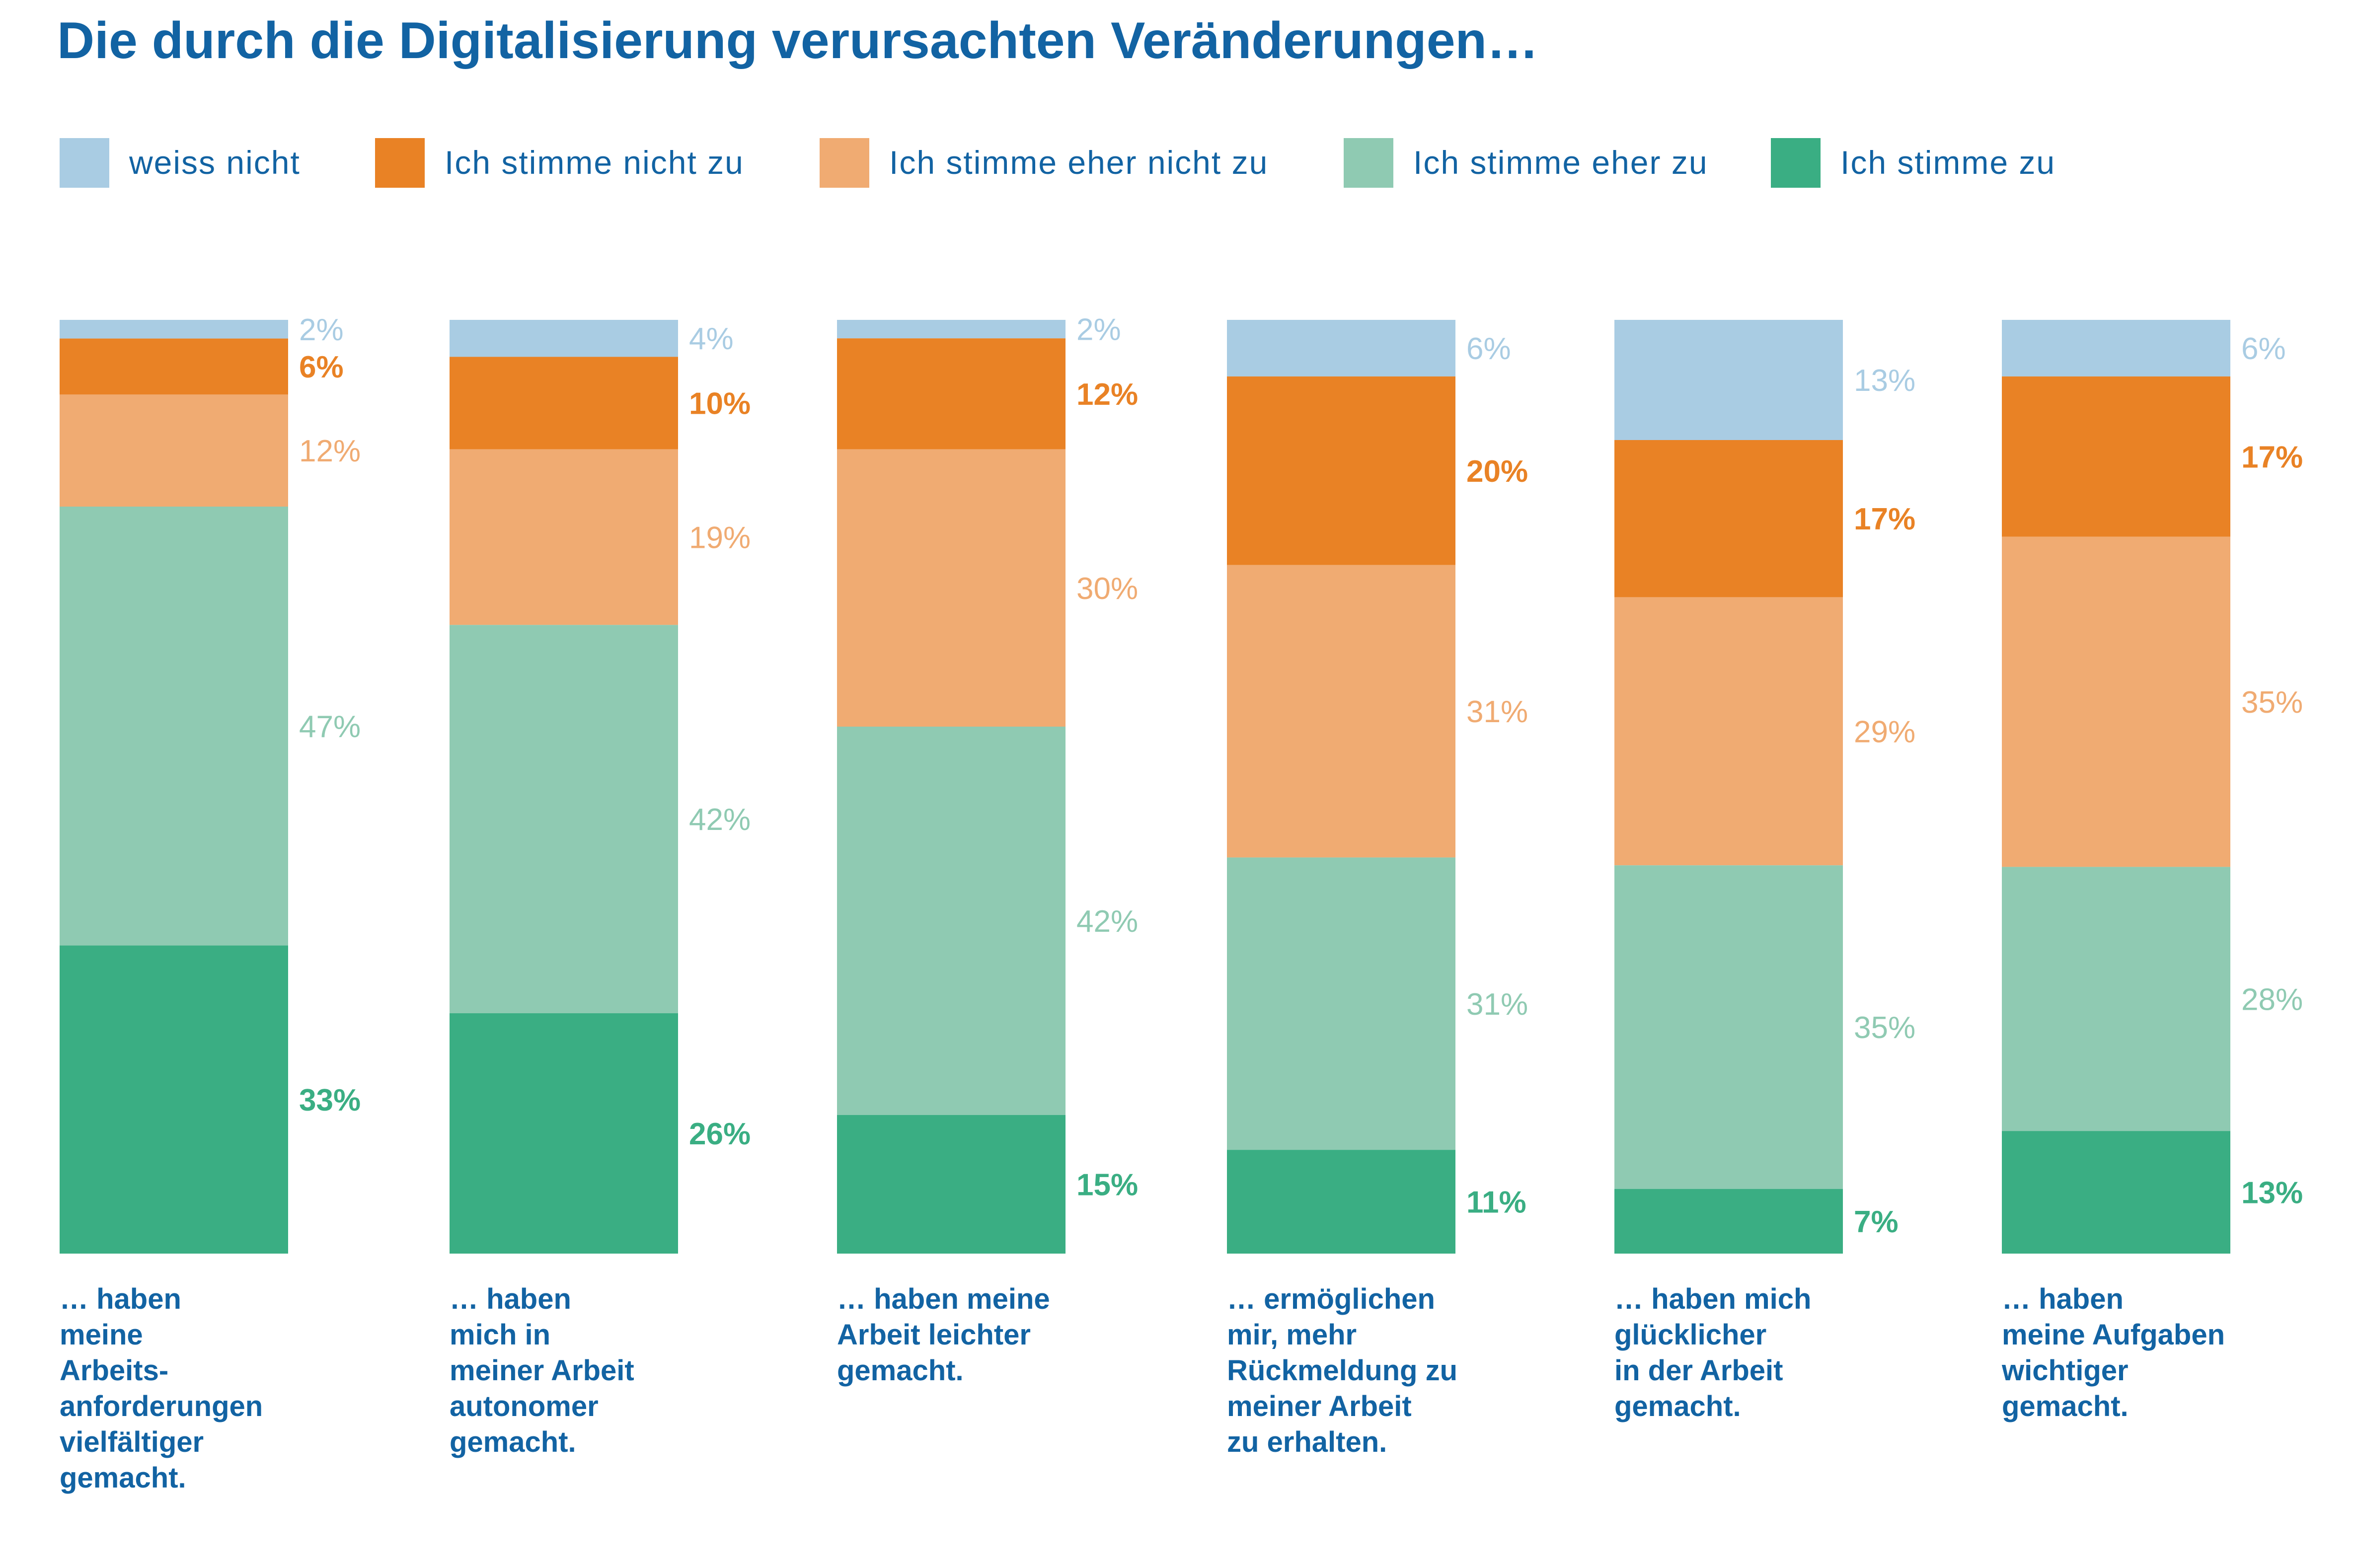 The image size is (2360, 1568). I want to click on bar-stack: 13% 17% 29% 35% 7%, so click(1765, 787).